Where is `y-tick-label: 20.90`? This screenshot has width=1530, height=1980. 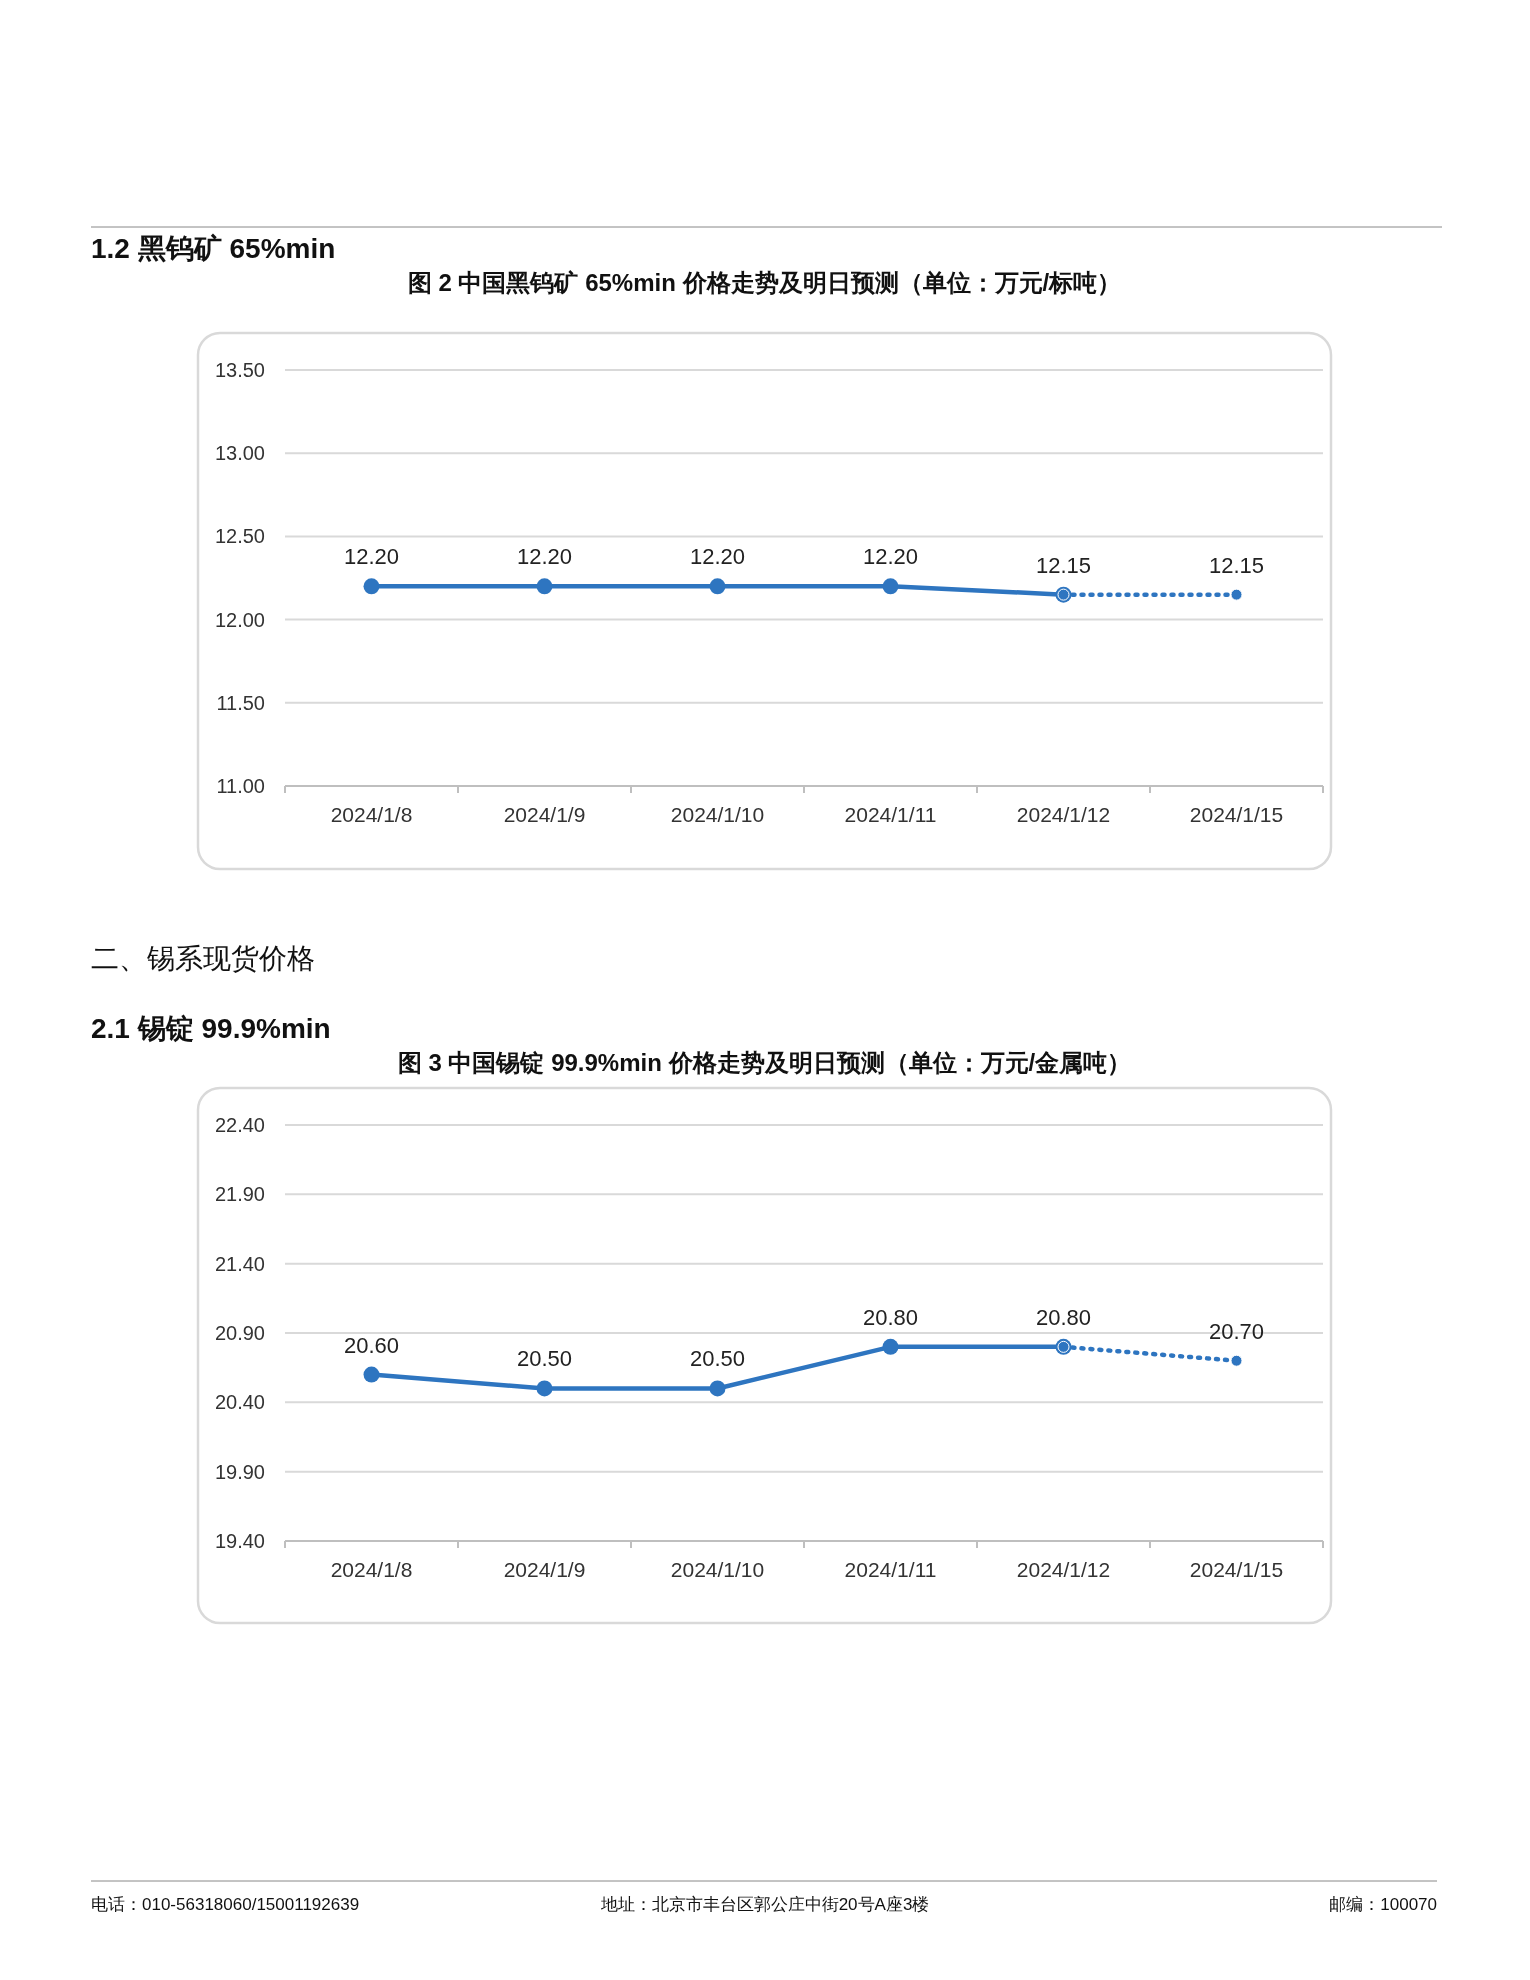
y-tick-label: 20.90 is located at coordinates (239, 1333).